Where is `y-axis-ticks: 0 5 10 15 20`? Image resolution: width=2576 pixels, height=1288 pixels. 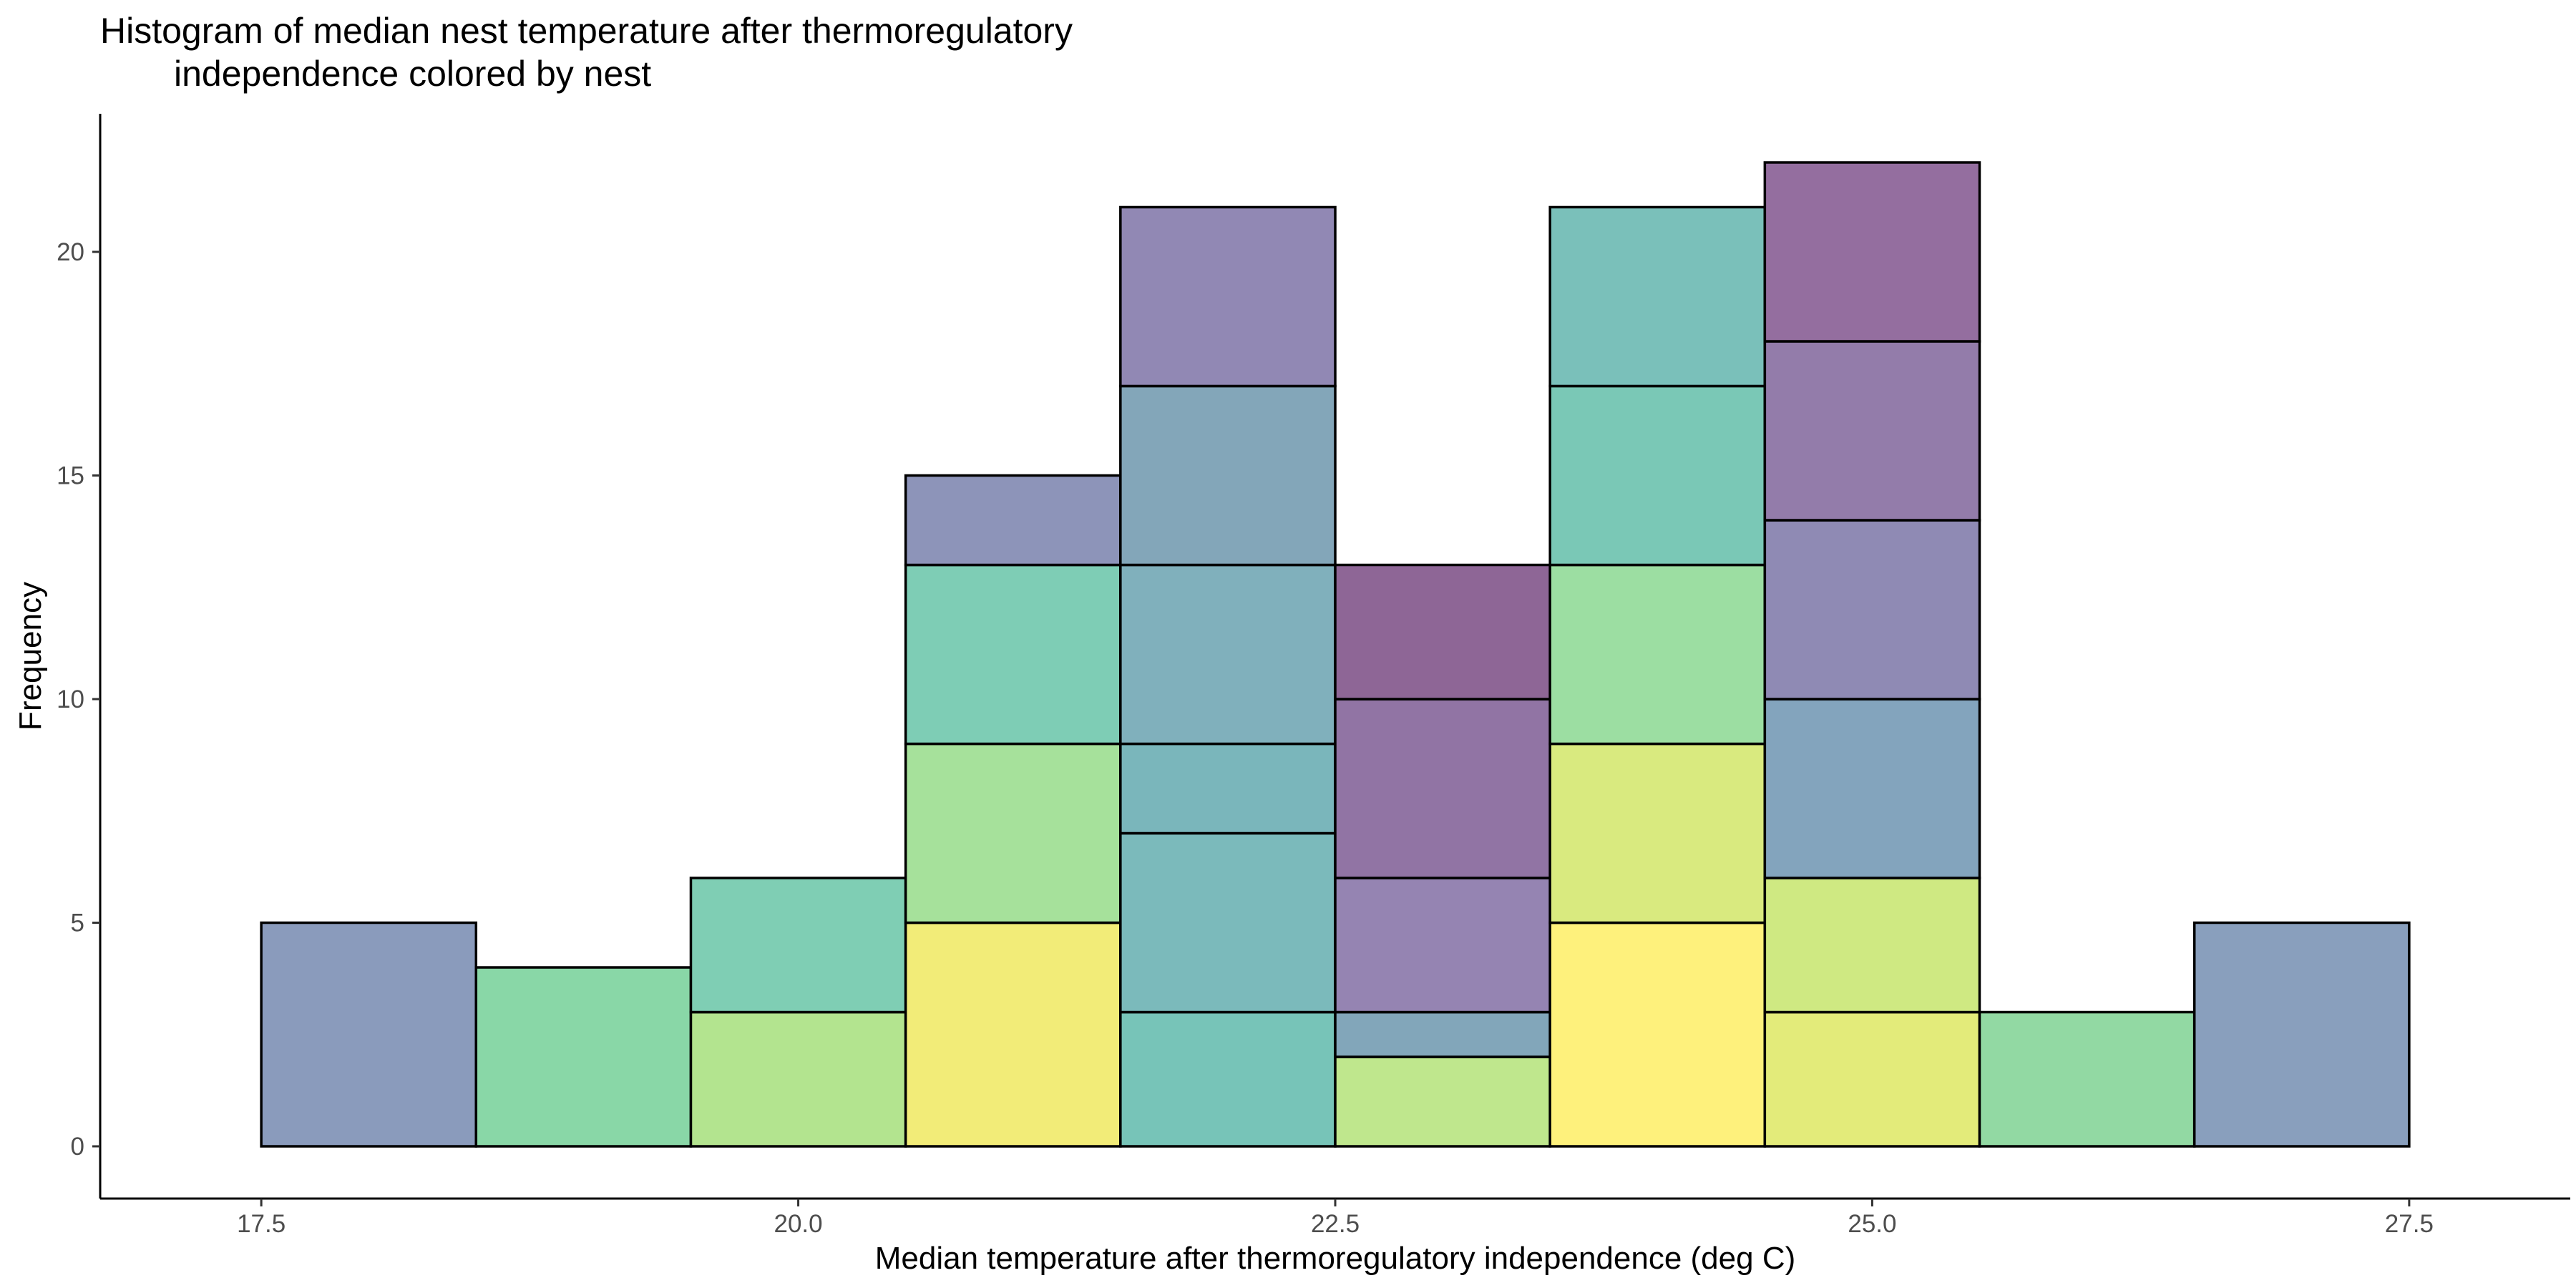
y-axis-ticks: 0 5 10 15 20 is located at coordinates (78, 699).